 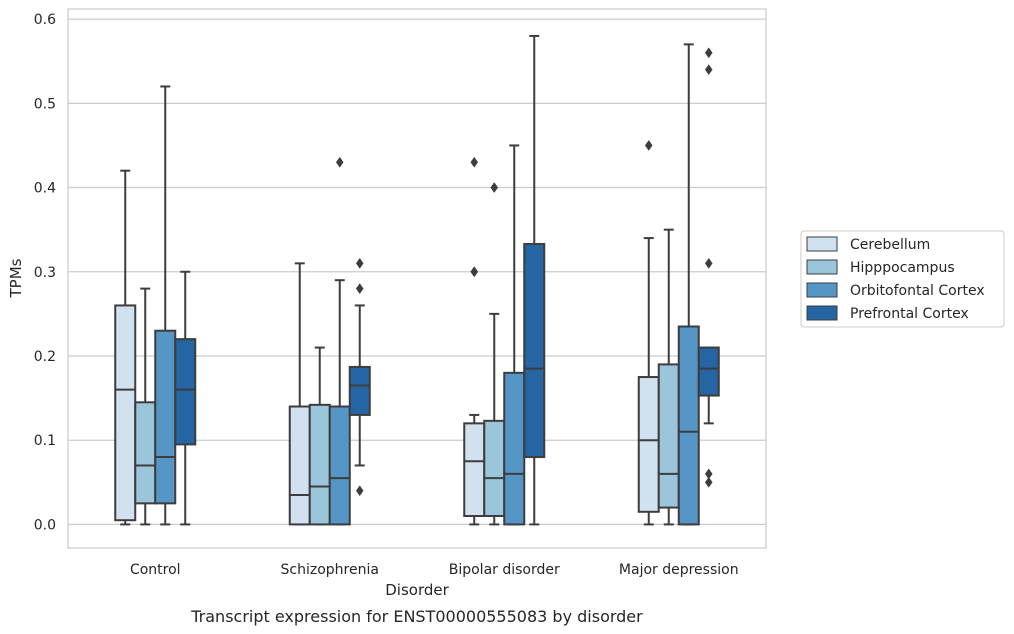 I want to click on y-tick-label: 0.1, so click(x=45, y=441).